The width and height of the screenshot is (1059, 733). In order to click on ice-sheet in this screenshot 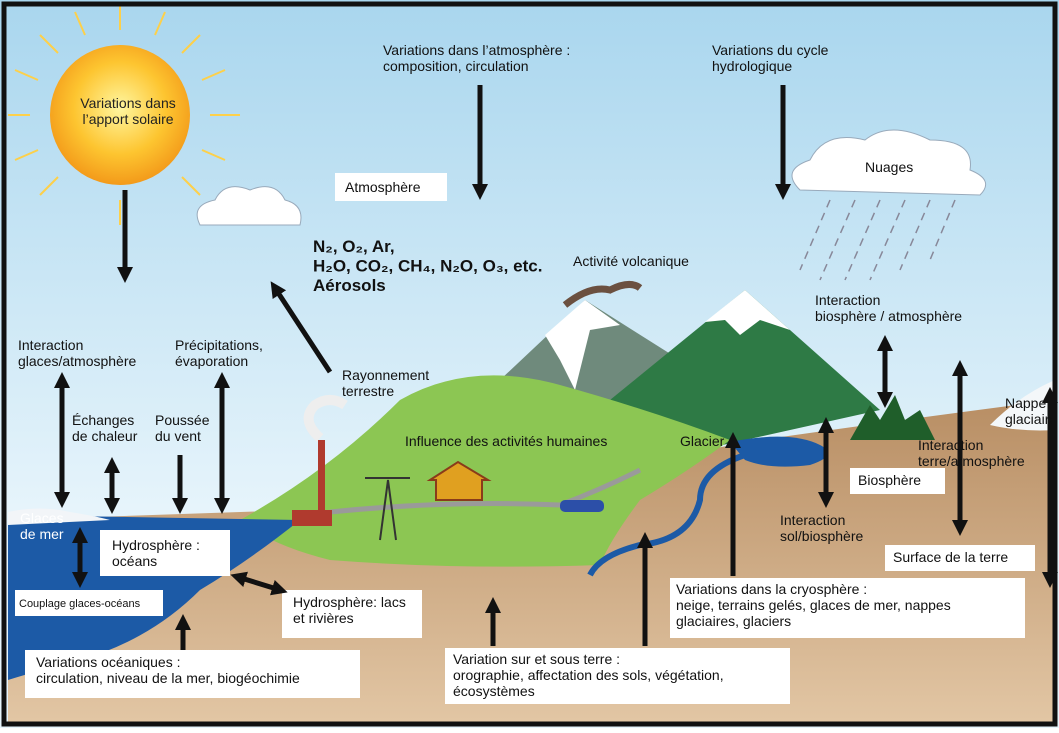, I will do `click(1022, 405)`.